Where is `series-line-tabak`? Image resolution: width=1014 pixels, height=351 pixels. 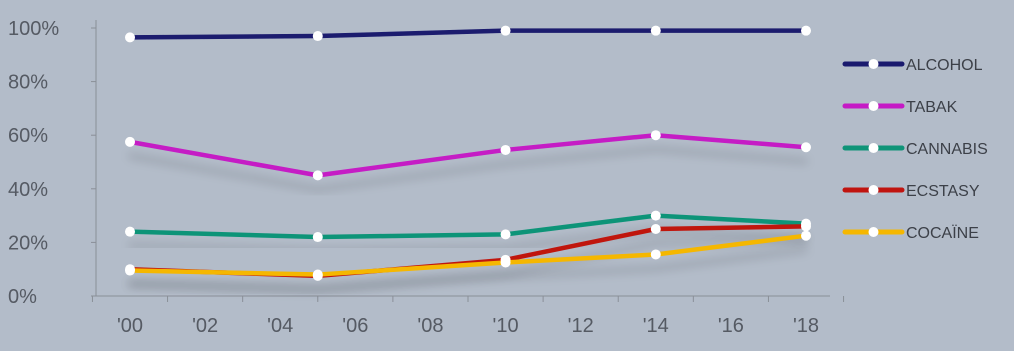
series-line-tabak is located at coordinates (468, 155).